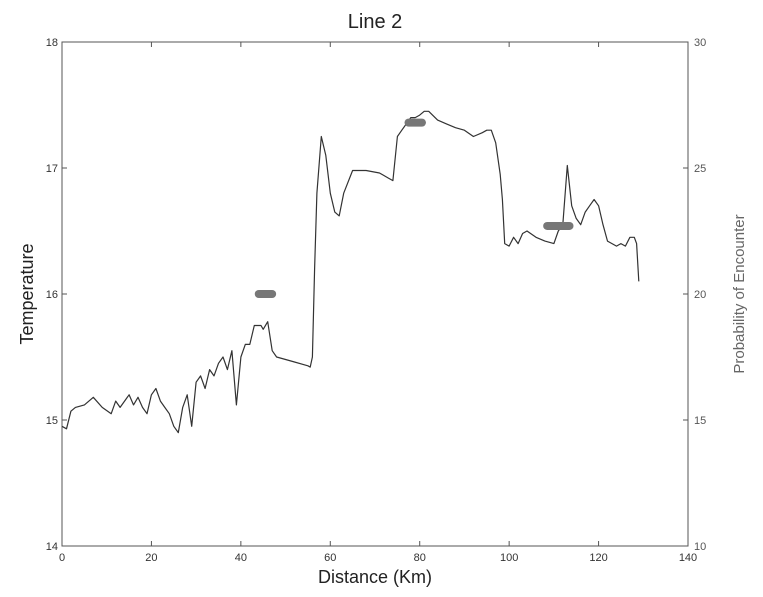 This screenshot has width=763, height=597. I want to click on y-axis-label: Temperature, so click(27, 293).